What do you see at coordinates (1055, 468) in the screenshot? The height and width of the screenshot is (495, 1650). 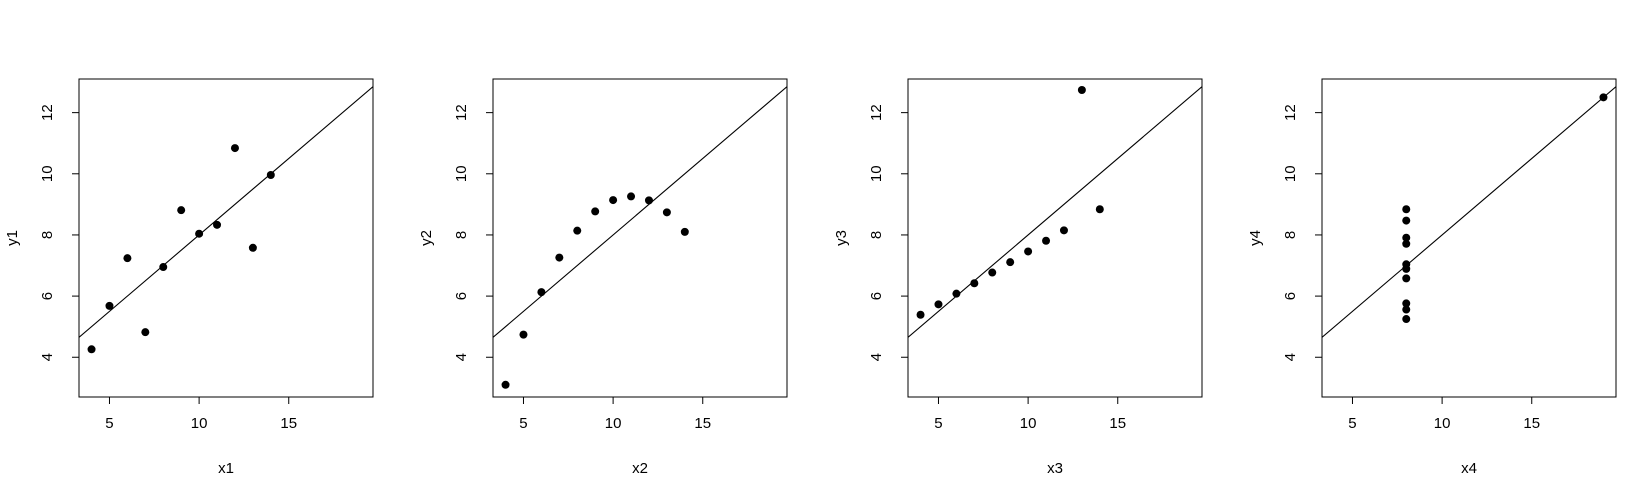 I see `x-axis-title: x3` at bounding box center [1055, 468].